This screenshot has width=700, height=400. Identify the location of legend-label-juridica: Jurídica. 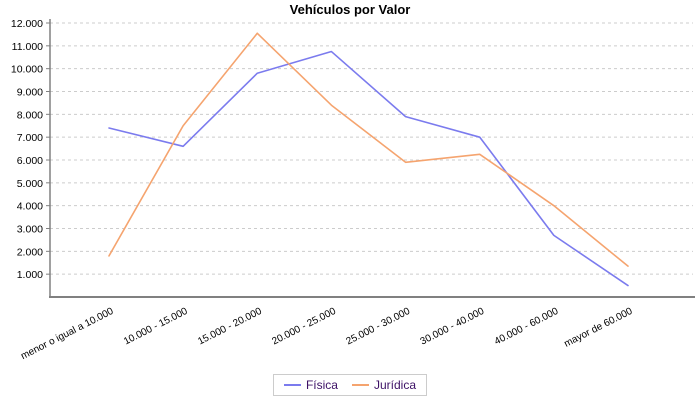
(395, 385).